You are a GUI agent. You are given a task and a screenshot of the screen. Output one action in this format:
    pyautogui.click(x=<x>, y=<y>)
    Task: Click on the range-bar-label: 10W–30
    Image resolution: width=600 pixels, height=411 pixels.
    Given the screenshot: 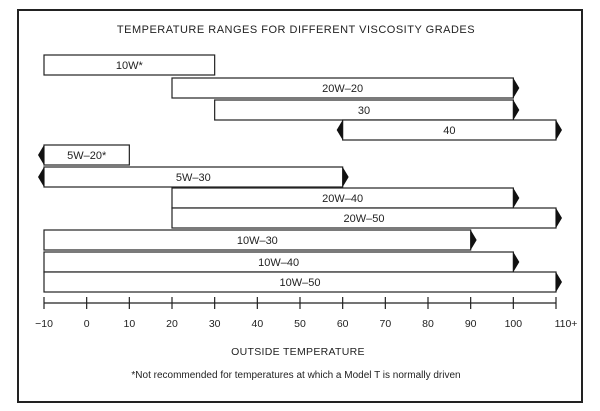 What is the action you would take?
    pyautogui.click(x=257, y=241)
    